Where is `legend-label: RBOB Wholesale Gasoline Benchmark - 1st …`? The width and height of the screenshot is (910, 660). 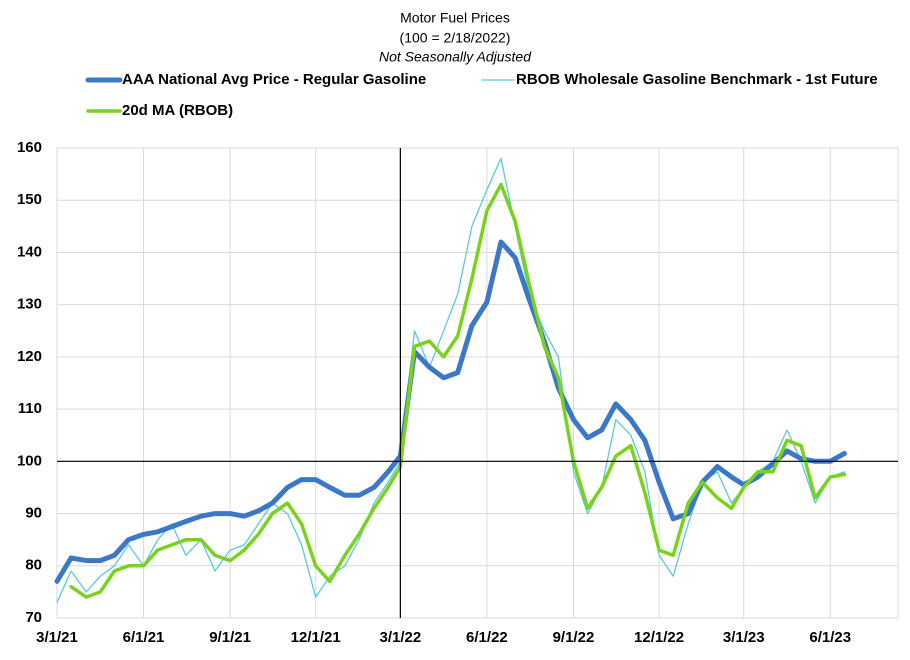
legend-label: RBOB Wholesale Gasoline Benchmark - 1st … is located at coordinates (697, 79).